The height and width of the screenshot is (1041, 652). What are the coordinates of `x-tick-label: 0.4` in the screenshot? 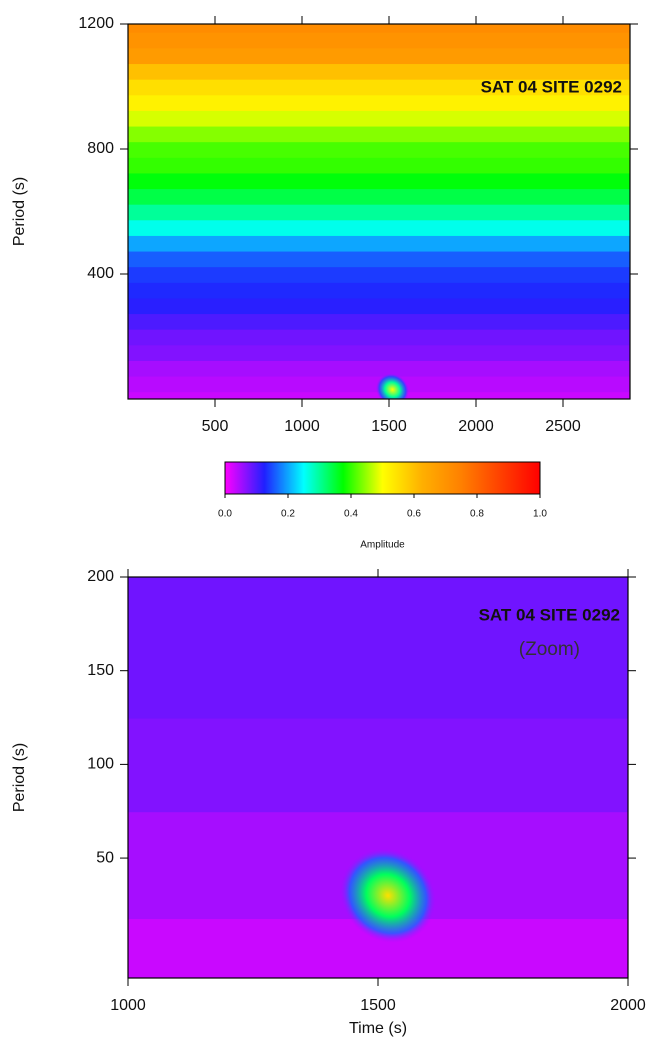 It's located at (351, 514).